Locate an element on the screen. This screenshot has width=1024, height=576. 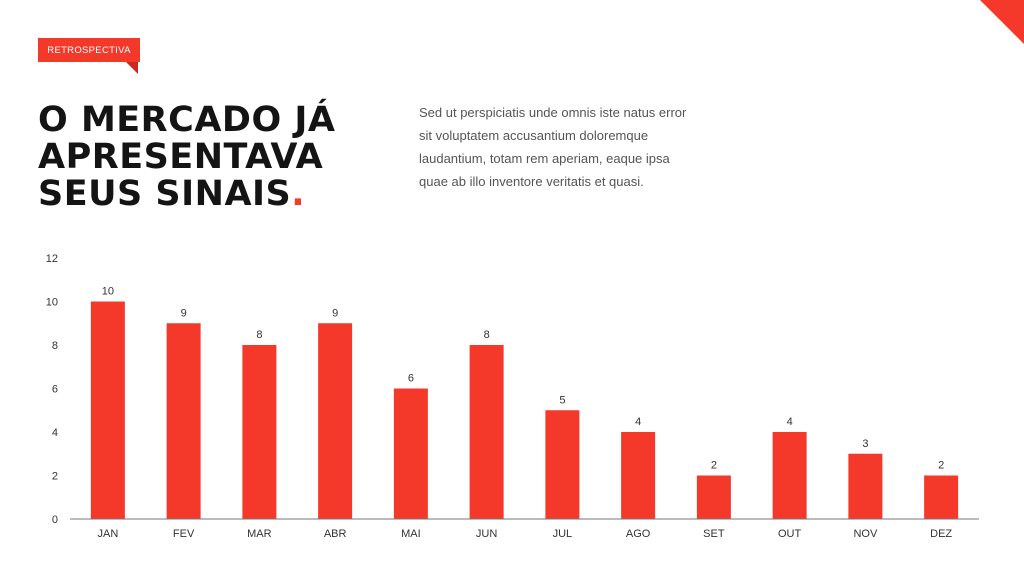
page-title: O MERCADO JÁ APRESENTAVA SEUS SINAIS. is located at coordinates (187, 157).